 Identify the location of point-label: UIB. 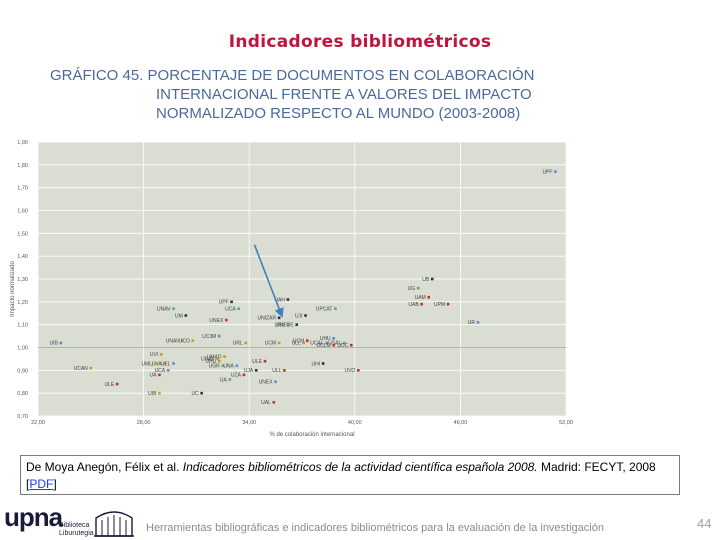
(152, 394).